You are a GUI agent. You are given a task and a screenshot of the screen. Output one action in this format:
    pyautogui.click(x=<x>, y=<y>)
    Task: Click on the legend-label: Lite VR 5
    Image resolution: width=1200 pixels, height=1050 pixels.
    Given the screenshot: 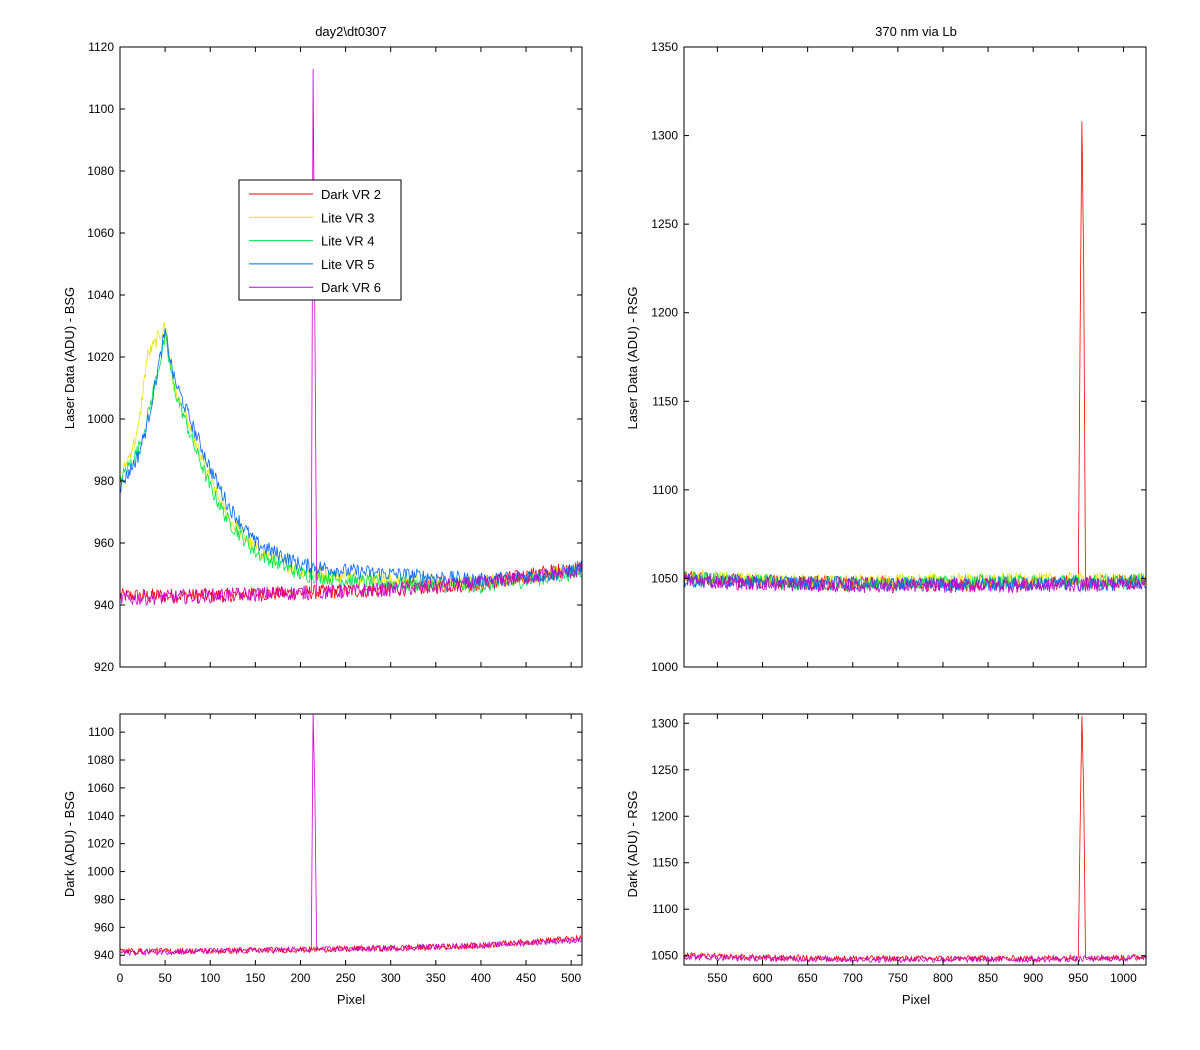 What is the action you would take?
    pyautogui.click(x=347, y=264)
    